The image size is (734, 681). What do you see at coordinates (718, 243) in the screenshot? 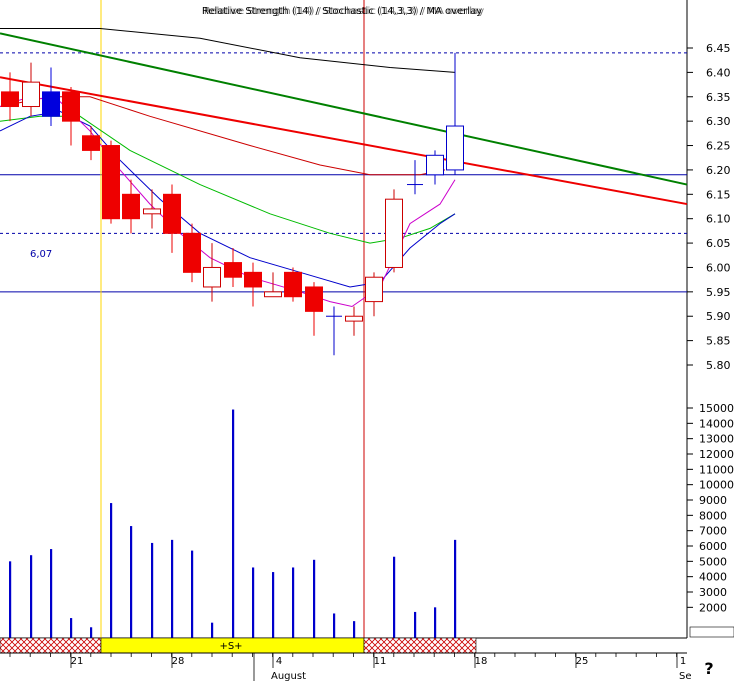
I see `price-tick-label: 6.05` at bounding box center [718, 243].